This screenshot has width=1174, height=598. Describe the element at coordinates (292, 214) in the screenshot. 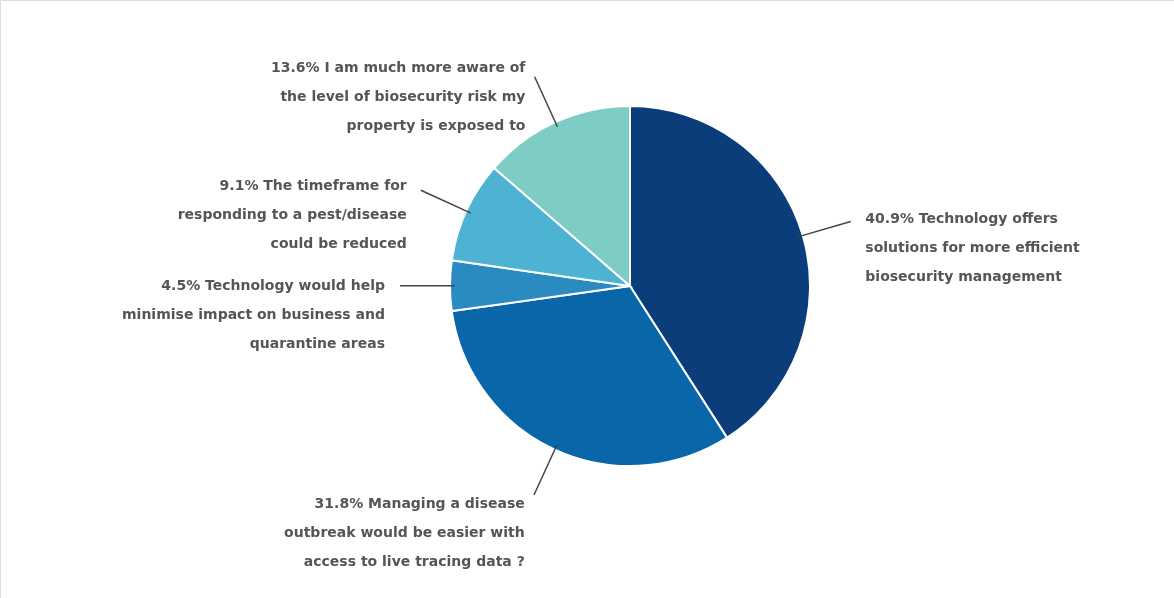

I see `slice-label: 9.1% The timeframe for responding to a pest/disease could be reduced` at that location.